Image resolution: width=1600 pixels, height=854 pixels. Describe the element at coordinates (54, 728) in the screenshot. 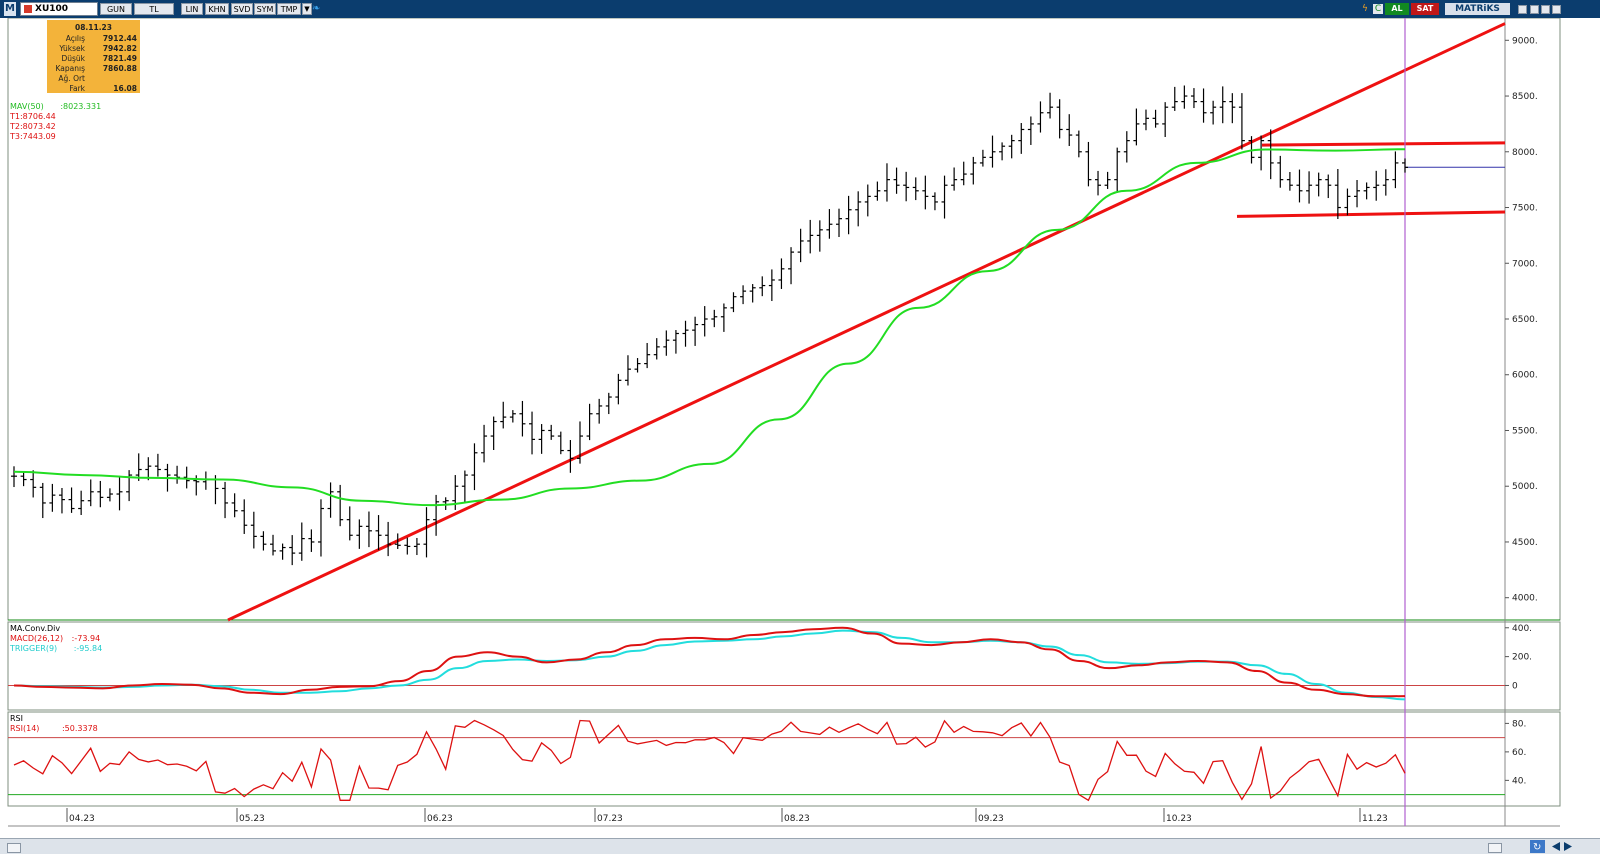

I see `rsi-legend: RSI(14) :50.3378` at that location.